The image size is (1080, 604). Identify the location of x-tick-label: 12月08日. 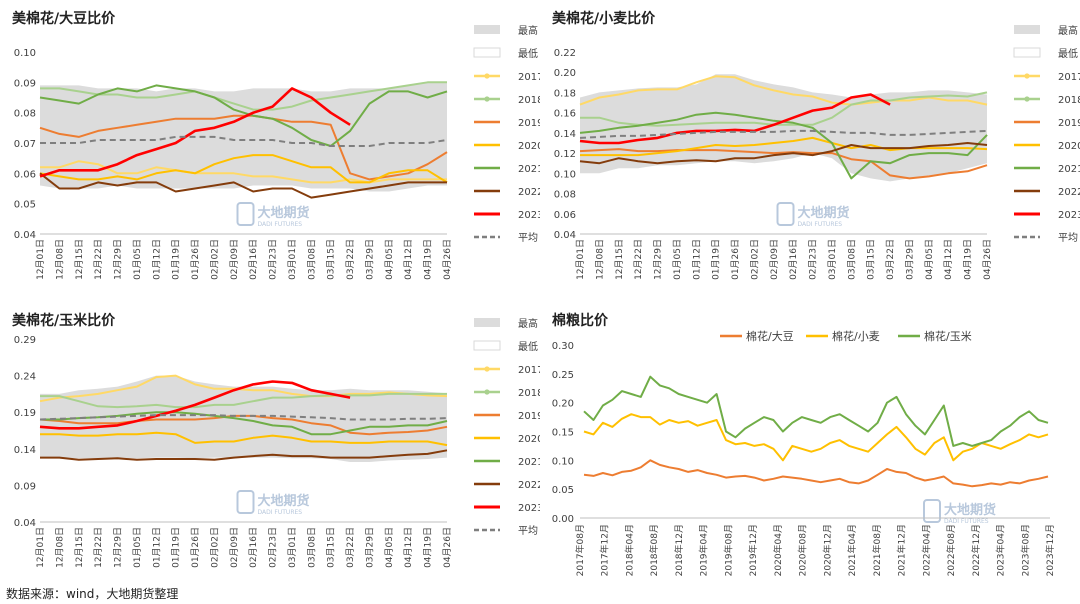
(59, 259).